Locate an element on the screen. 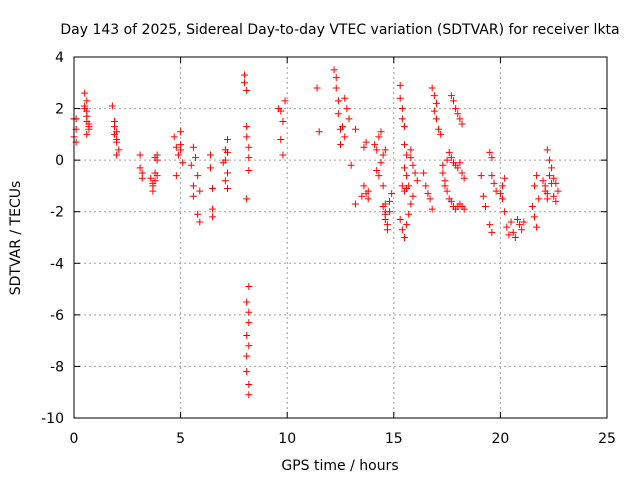  y-axis-label: SDTVAR / TECUs is located at coordinates (16, 238).